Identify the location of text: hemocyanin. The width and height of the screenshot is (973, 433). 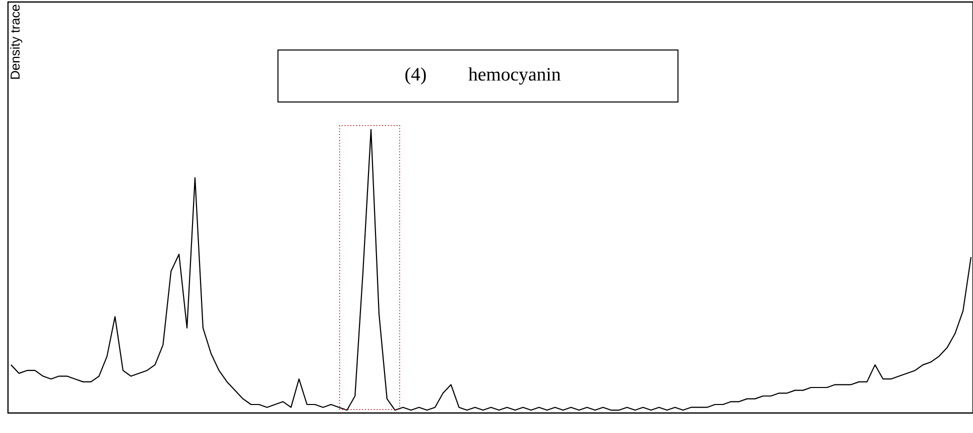
(514, 76).